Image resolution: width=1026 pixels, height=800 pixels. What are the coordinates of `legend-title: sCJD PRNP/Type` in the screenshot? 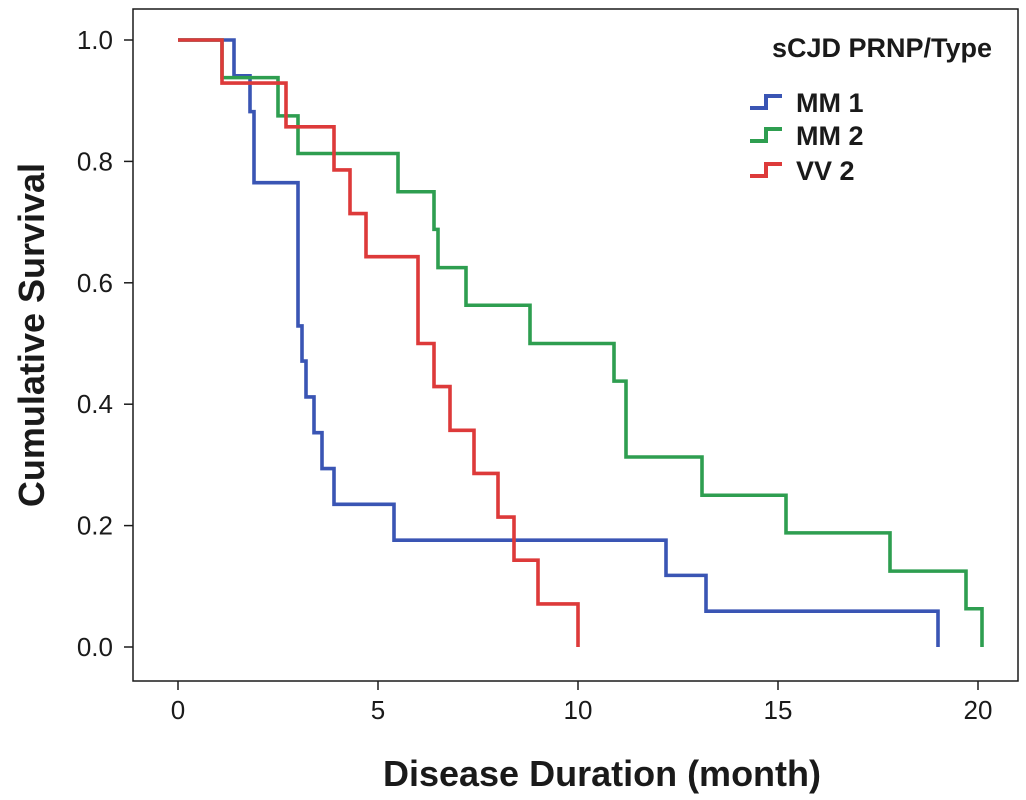 It's located at (882, 48).